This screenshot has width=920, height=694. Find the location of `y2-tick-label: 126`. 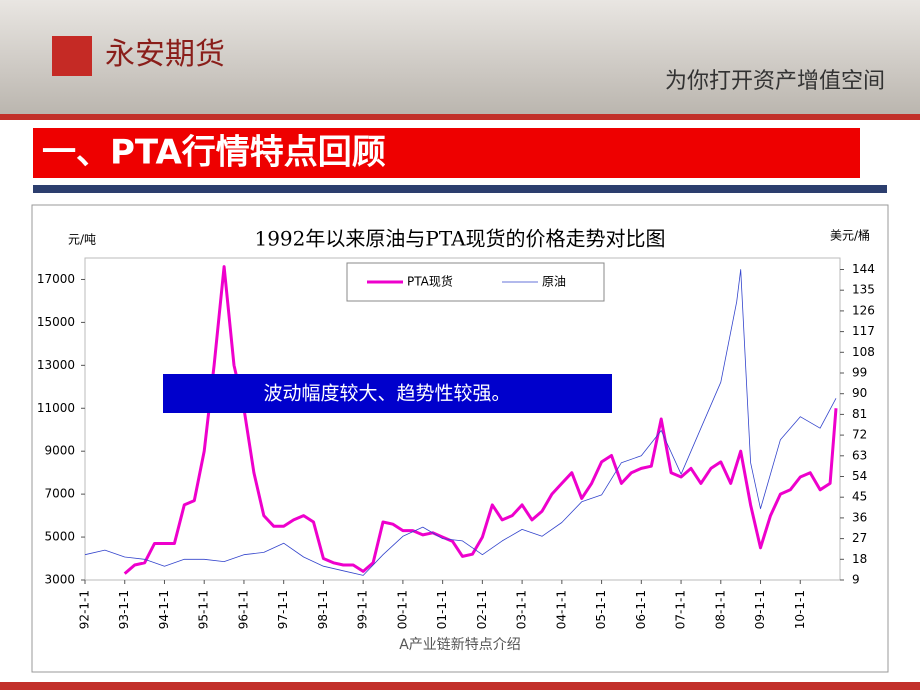

y2-tick-label: 126 is located at coordinates (863, 310).